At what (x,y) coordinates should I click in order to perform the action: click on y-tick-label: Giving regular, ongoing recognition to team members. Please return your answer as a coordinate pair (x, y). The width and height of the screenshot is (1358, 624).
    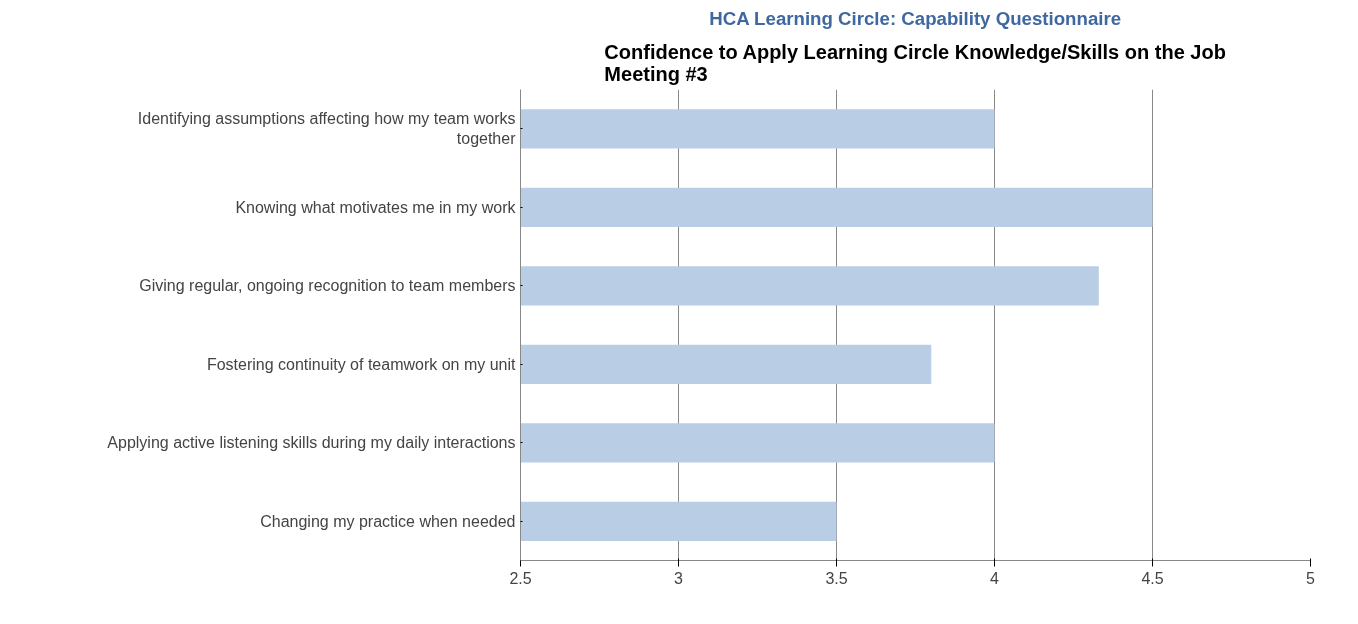
    Looking at the image, I should click on (327, 286).